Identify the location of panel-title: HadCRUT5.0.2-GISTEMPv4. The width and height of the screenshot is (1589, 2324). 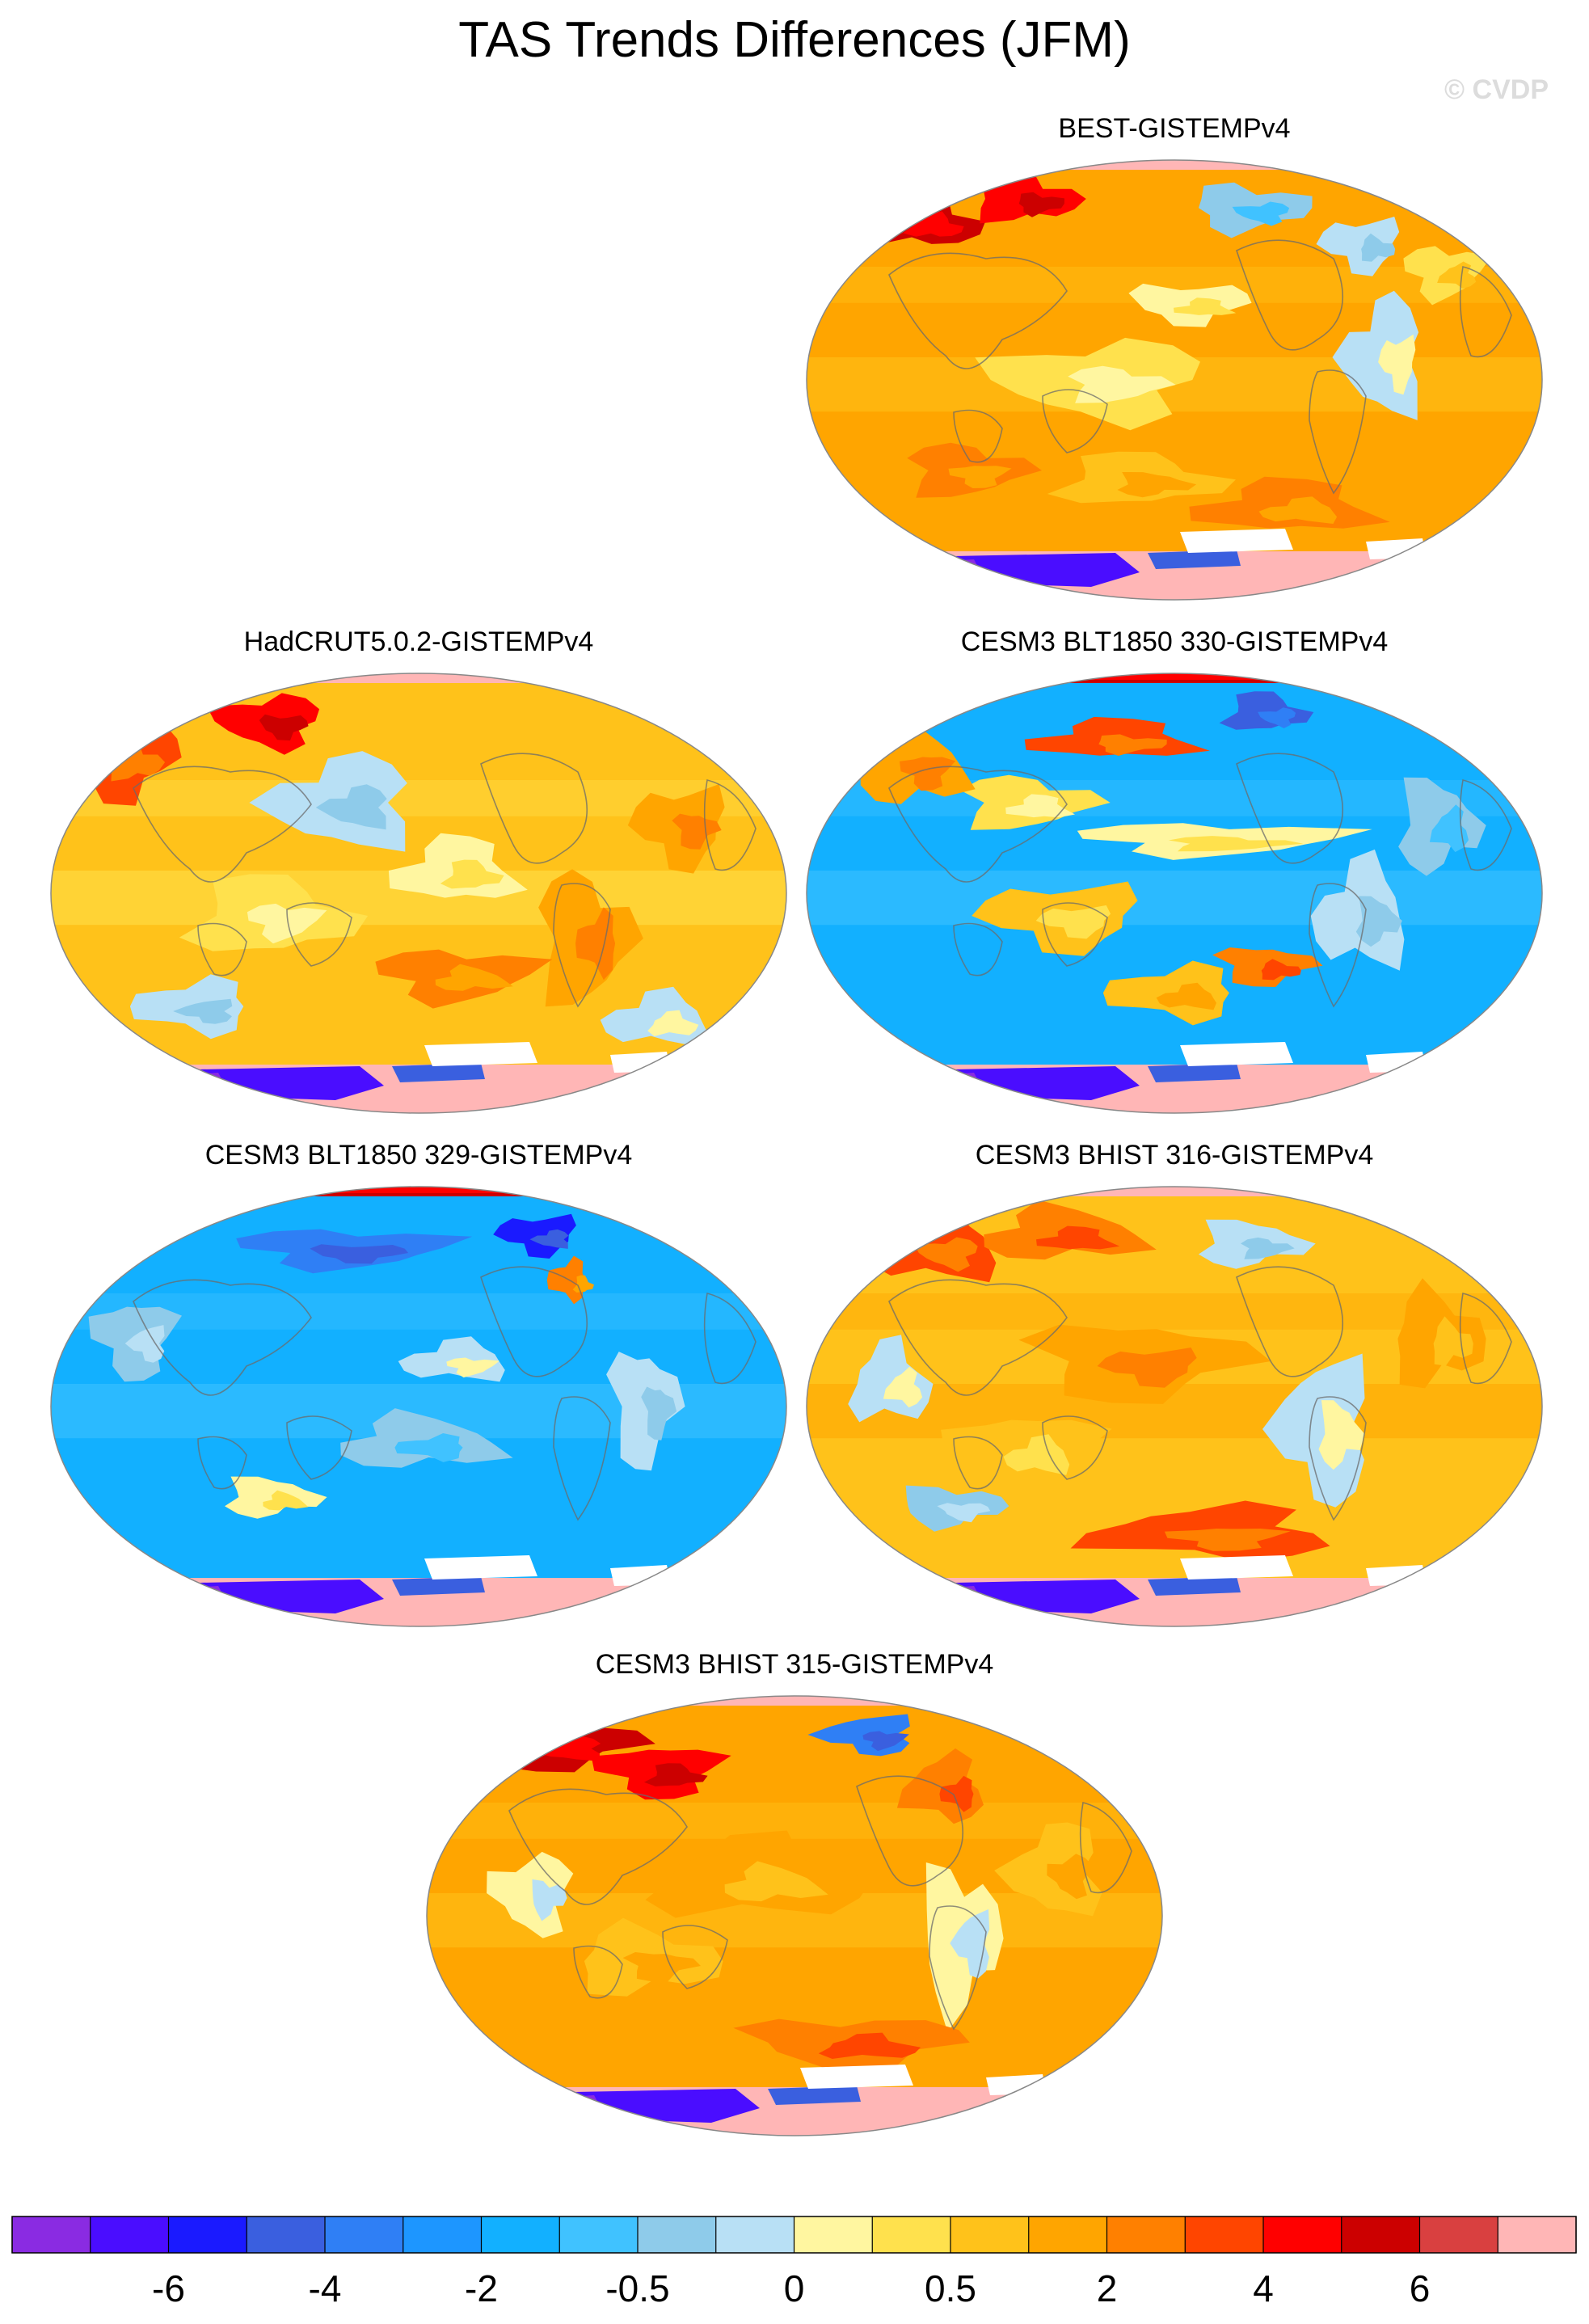
(418, 642).